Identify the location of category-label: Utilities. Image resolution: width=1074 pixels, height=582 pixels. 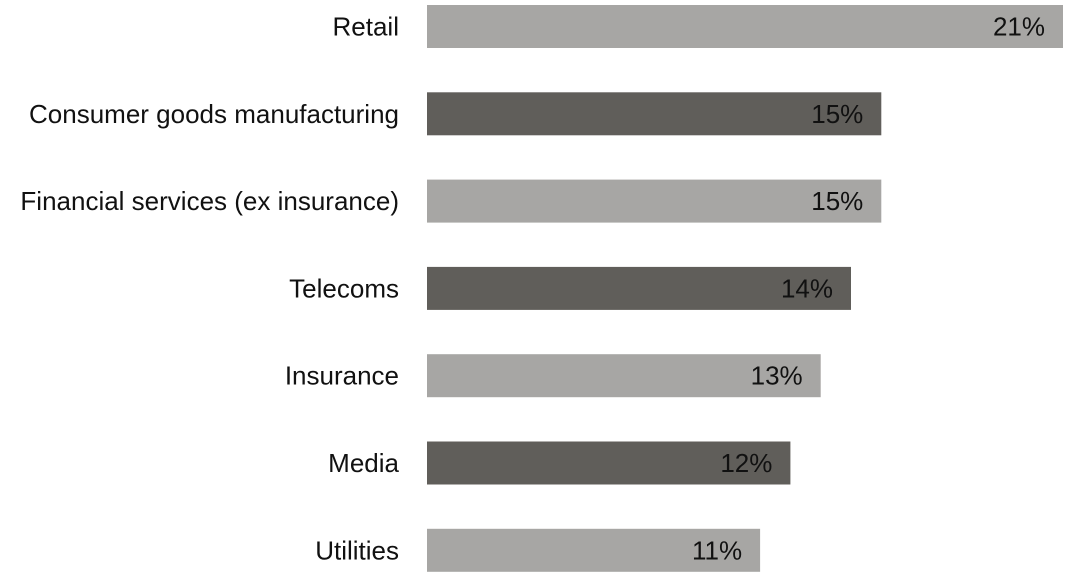
(357, 550).